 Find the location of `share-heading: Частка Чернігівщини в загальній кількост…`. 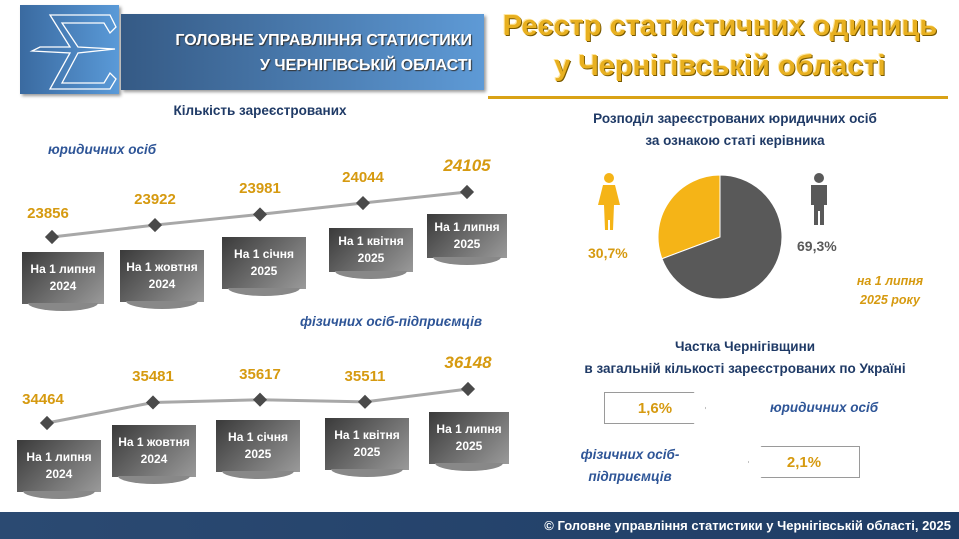

share-heading: Частка Чернігівщини в загальній кількост… is located at coordinates (745, 358).